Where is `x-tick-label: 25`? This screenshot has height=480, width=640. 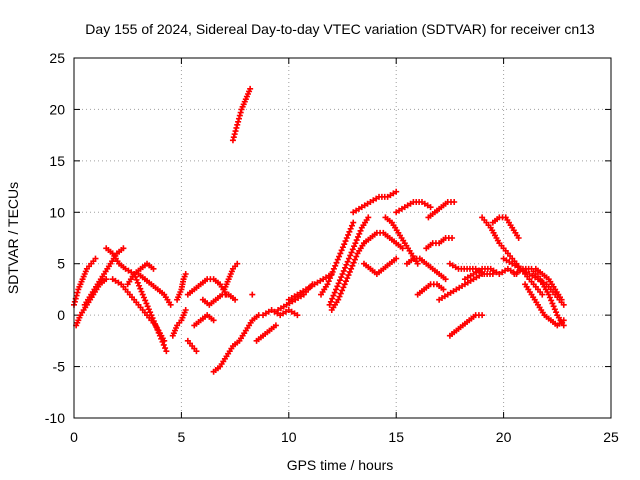
x-tick-label: 25 is located at coordinates (611, 437).